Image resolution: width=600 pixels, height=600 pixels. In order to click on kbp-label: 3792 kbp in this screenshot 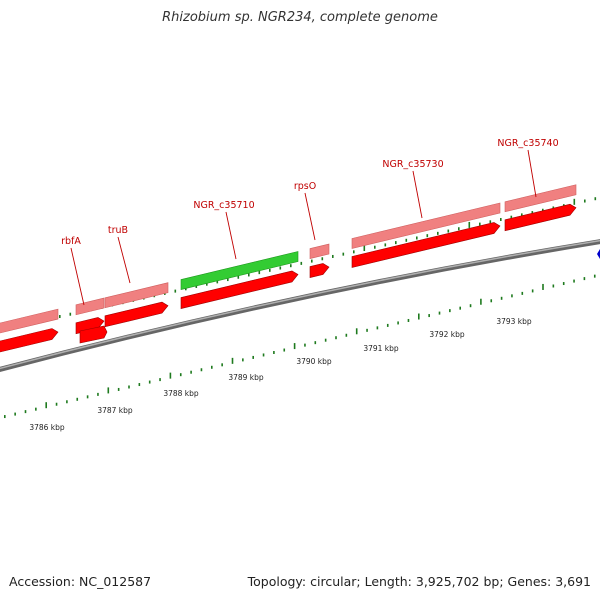, I will do `click(447, 334)`.